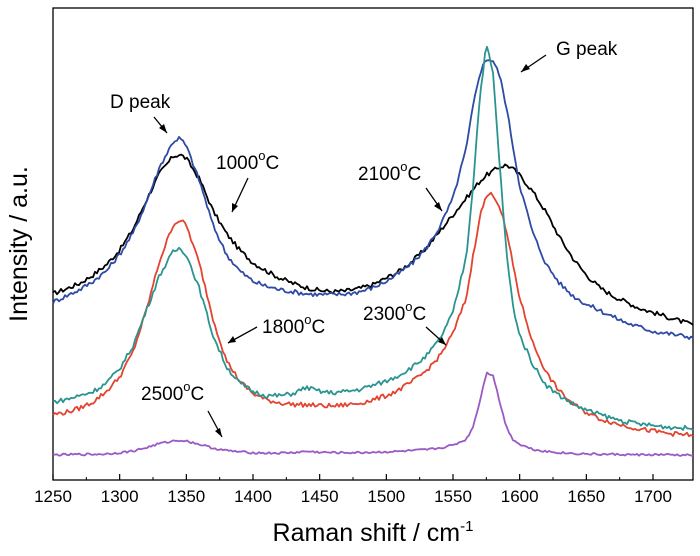 Image resolution: width=700 pixels, height=556 pixels. What do you see at coordinates (19, 244) in the screenshot?
I see `y-axis-label: Intensity / a.u.` at bounding box center [19, 244].